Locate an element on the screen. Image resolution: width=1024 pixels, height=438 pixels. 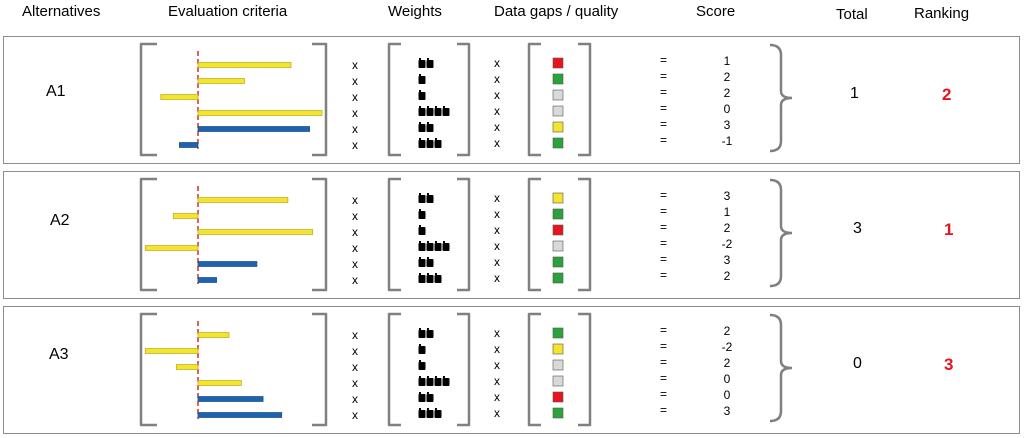
header-evaluation-criteria: Evaluation criteria is located at coordinates (228, 11).